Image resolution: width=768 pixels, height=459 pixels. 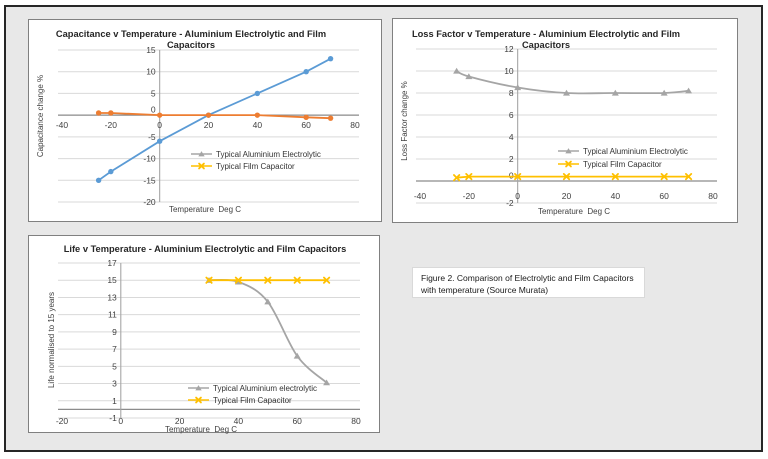 What do you see at coordinates (149, 126) in the screenshot?
I see `y-tick-labels: -20 -15 -10 -5 0 5 10 15` at bounding box center [149, 126].